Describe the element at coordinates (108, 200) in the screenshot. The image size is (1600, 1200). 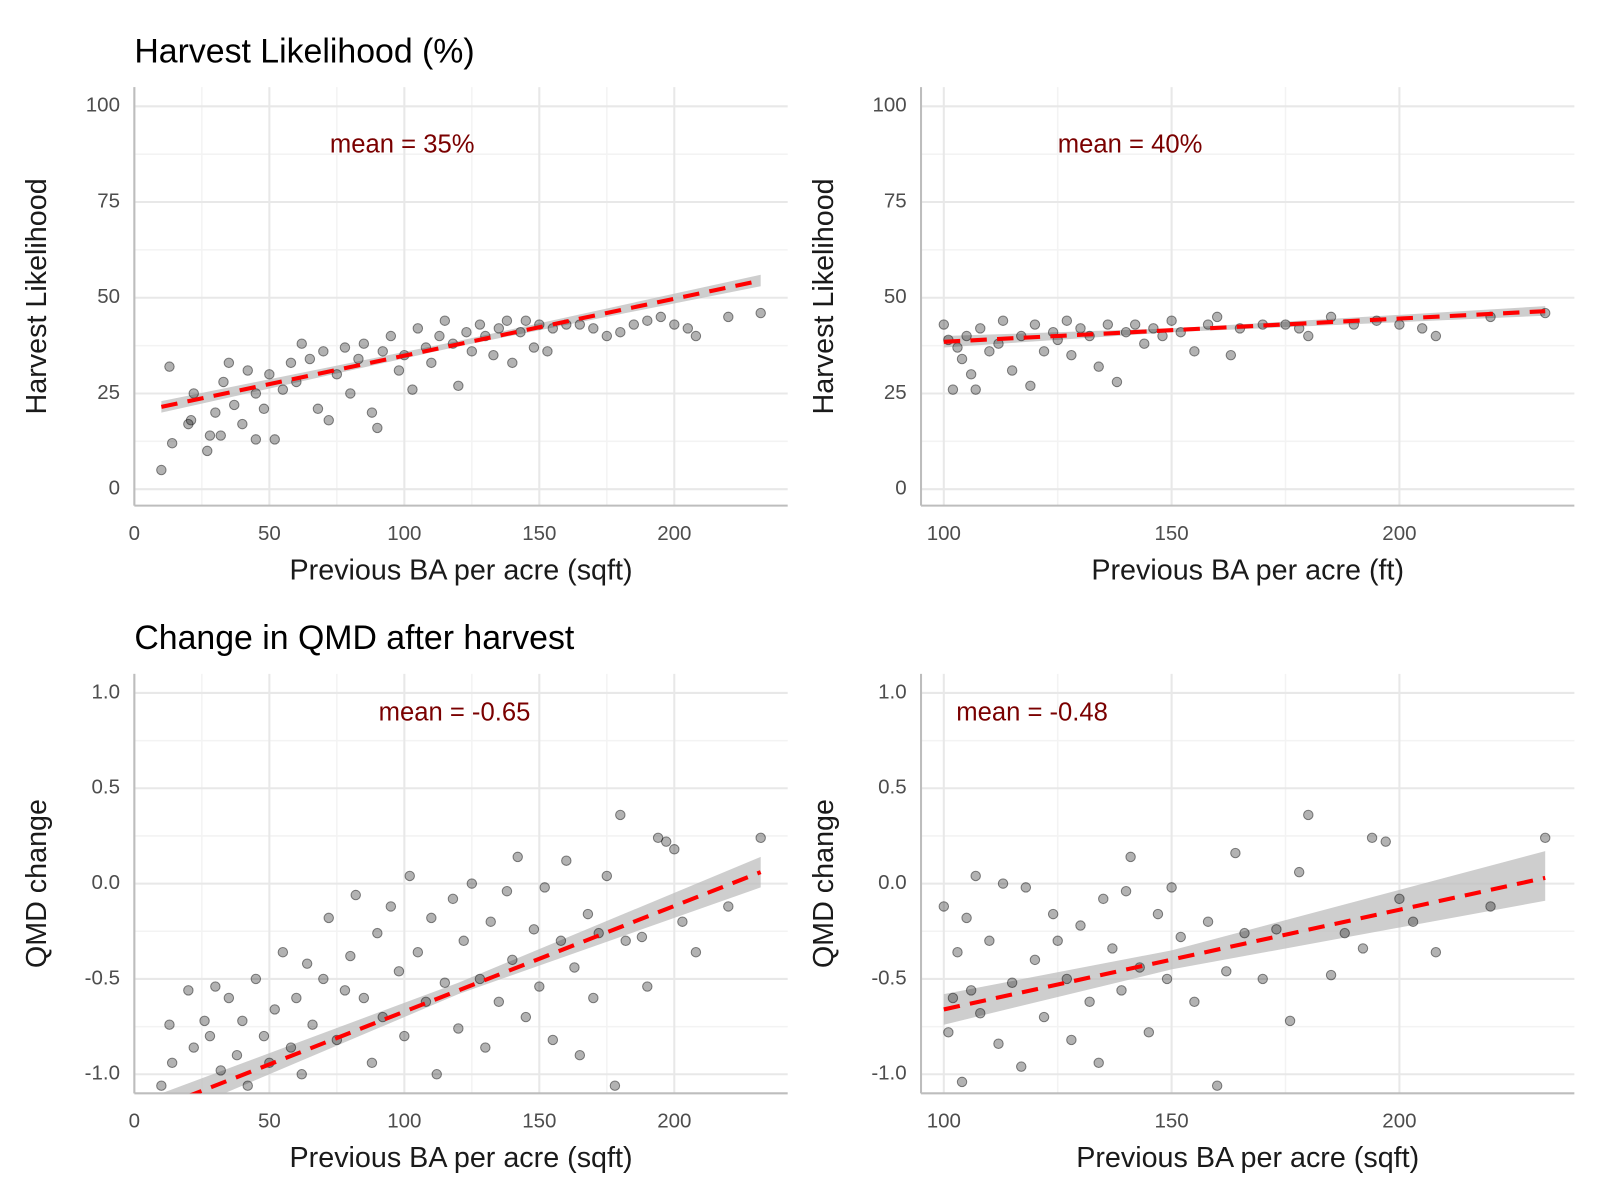
I see `y-tick-label: 75` at that location.